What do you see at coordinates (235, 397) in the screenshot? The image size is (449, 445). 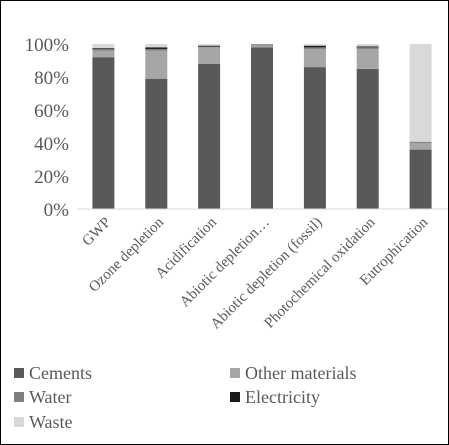 I see `legend-swatch-electricity` at bounding box center [235, 397].